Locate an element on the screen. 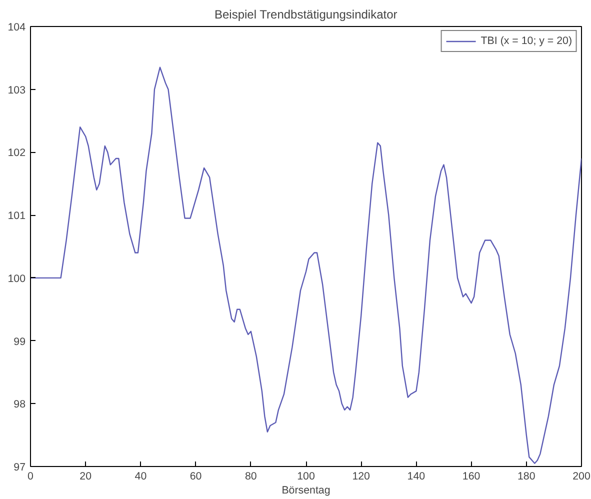 This screenshot has width=591, height=499. x-axis-title: Börsentag is located at coordinates (306, 490).